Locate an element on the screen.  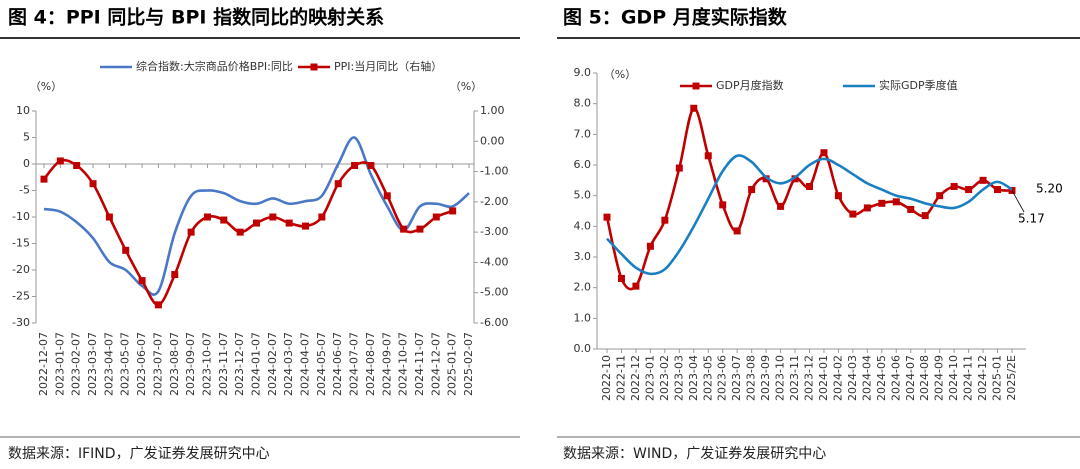
source-note: 数据来源：IFIND，广发证券发展研究中心 is located at coordinates (139, 454).